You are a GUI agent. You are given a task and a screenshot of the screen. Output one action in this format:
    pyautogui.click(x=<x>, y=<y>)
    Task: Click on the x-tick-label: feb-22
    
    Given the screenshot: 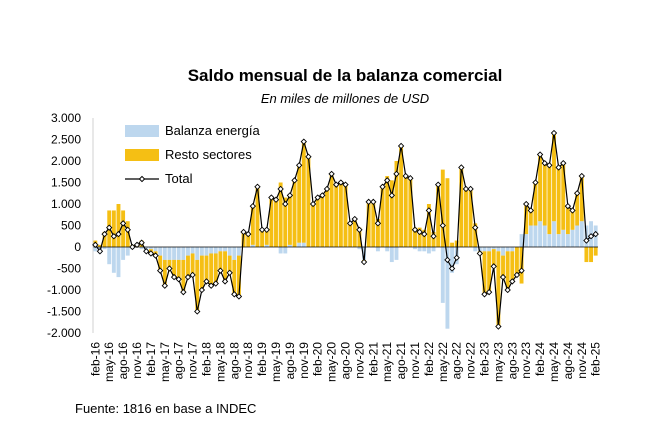 What is the action you would take?
    pyautogui.click(x=429, y=359)
    